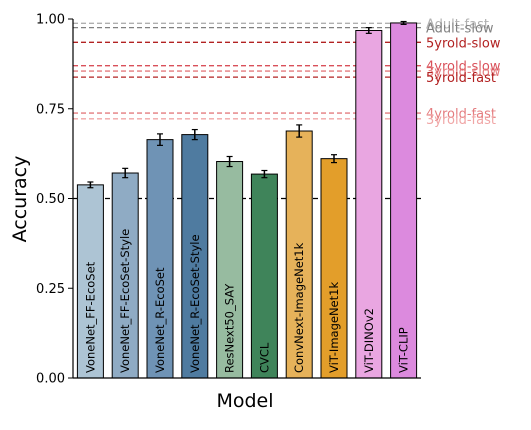 Image resolution: width=531 pixels, height=430 pixels. Describe the element at coordinates (50, 289) in the screenshot. I see `y-tick-label: 0.25` at that location.